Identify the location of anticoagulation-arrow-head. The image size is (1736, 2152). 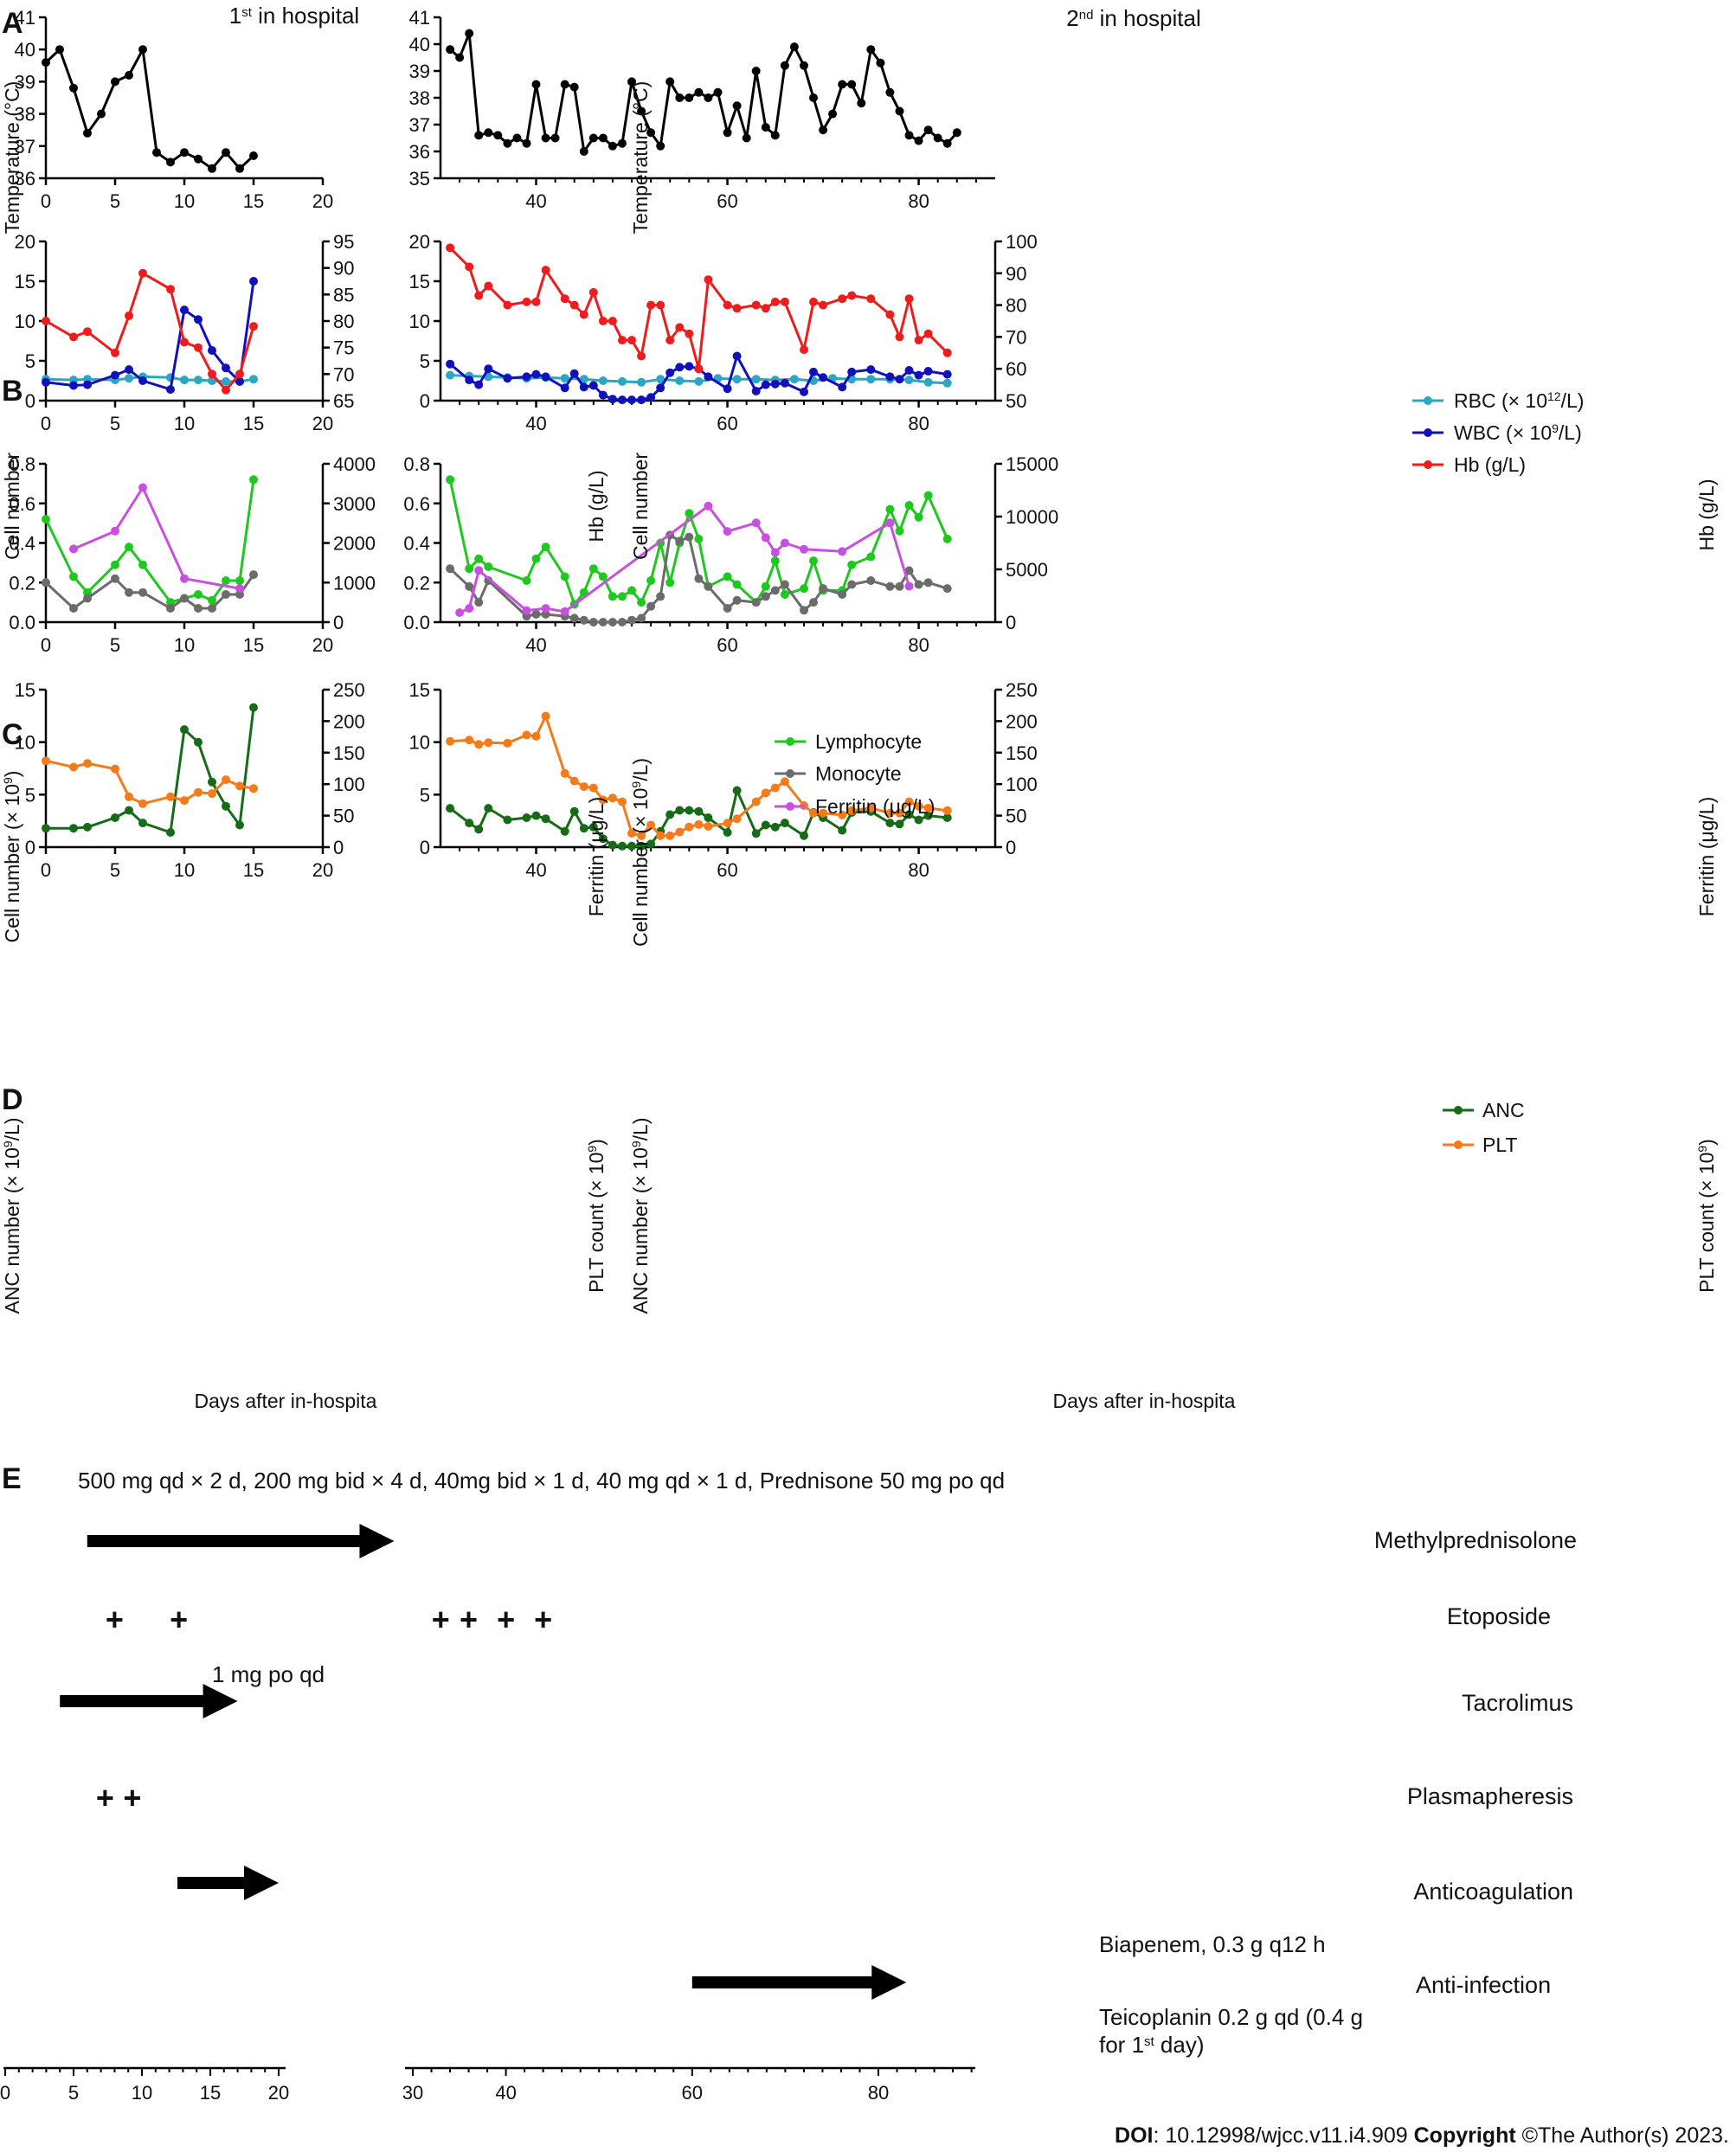
(261, 1883).